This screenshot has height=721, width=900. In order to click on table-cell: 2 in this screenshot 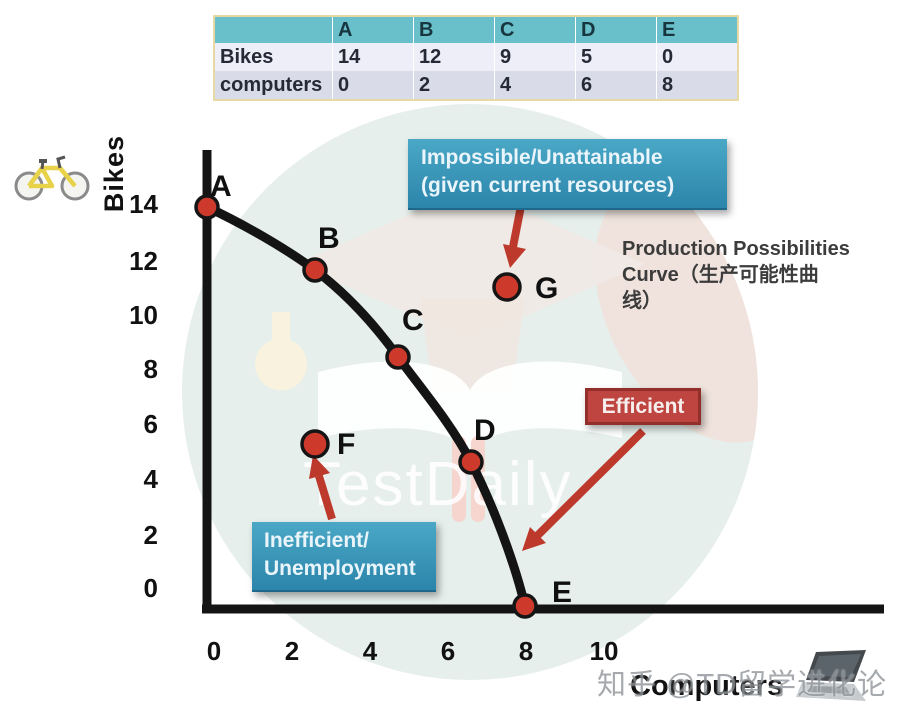, I will do `click(454, 85)`.